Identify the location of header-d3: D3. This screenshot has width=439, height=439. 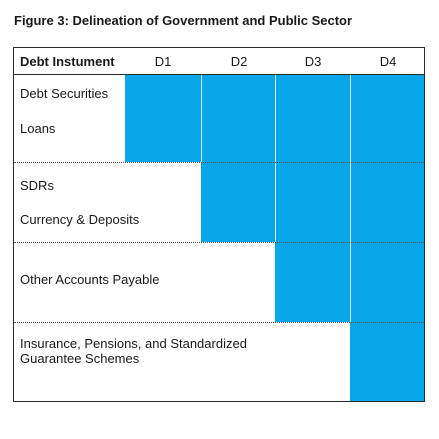
(313, 61).